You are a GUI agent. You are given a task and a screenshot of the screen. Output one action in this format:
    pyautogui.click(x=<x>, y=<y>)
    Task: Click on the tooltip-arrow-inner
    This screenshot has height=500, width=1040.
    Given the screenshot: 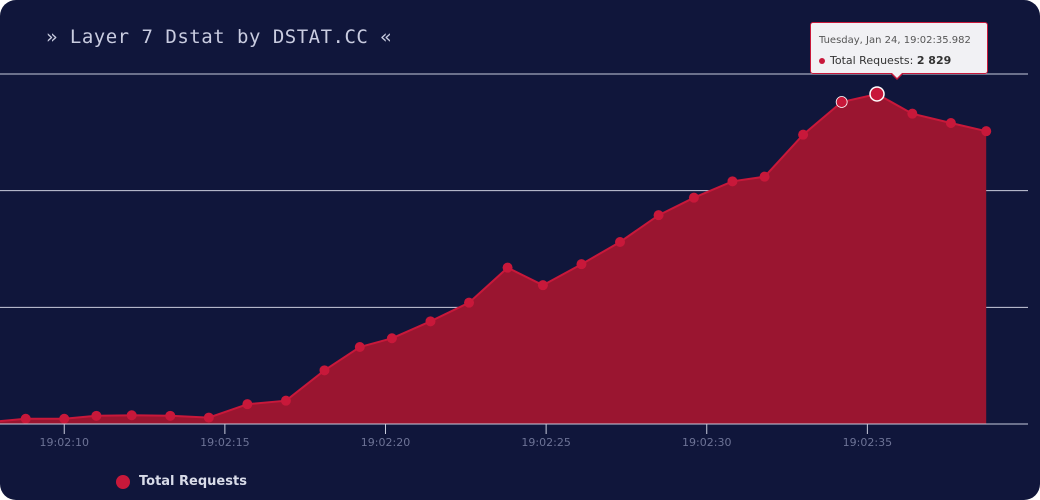 What is the action you would take?
    pyautogui.click(x=897, y=75)
    